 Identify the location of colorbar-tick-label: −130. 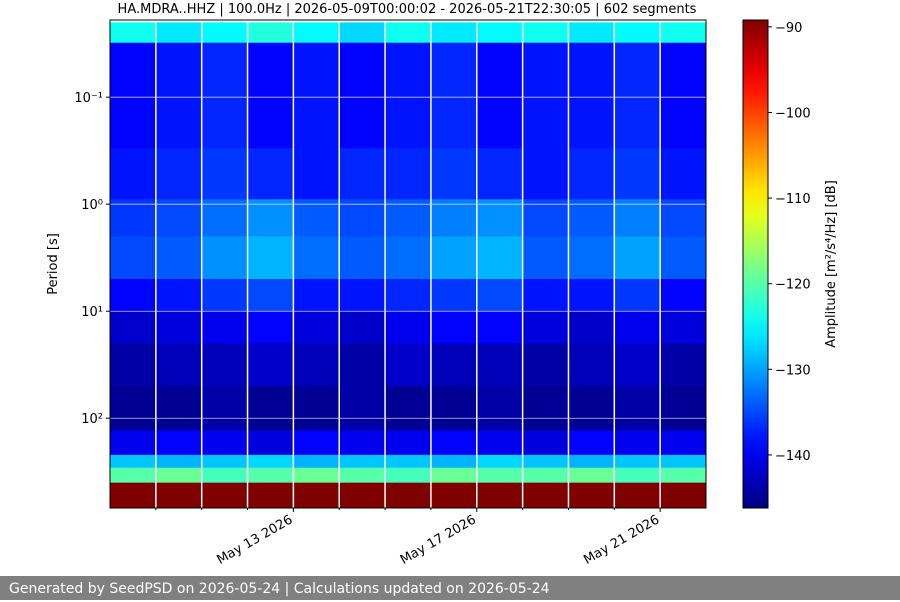
(793, 370).